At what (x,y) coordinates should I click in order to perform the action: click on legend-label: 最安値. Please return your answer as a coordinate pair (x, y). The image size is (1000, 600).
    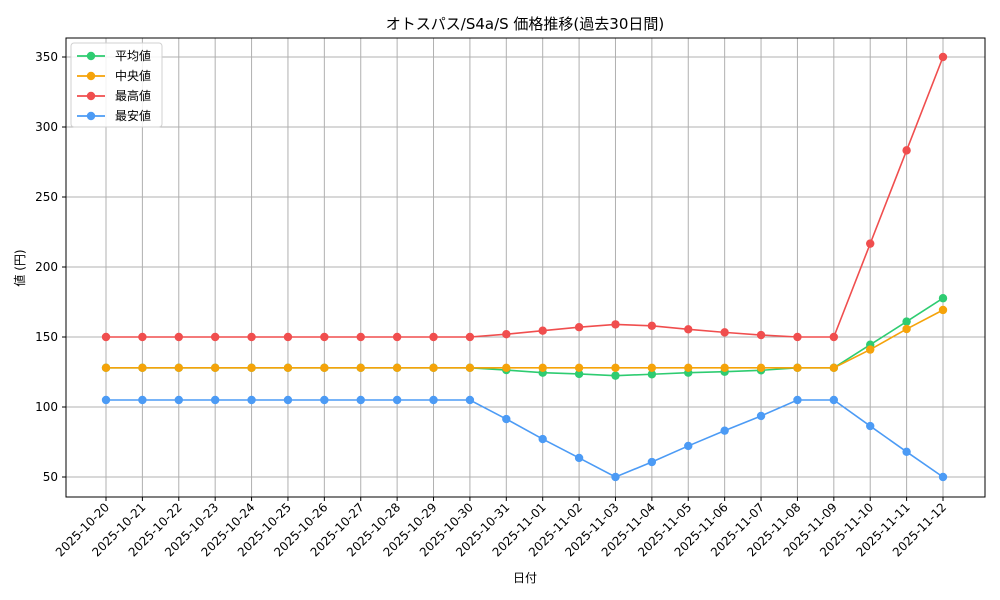
    Looking at the image, I should click on (133, 115).